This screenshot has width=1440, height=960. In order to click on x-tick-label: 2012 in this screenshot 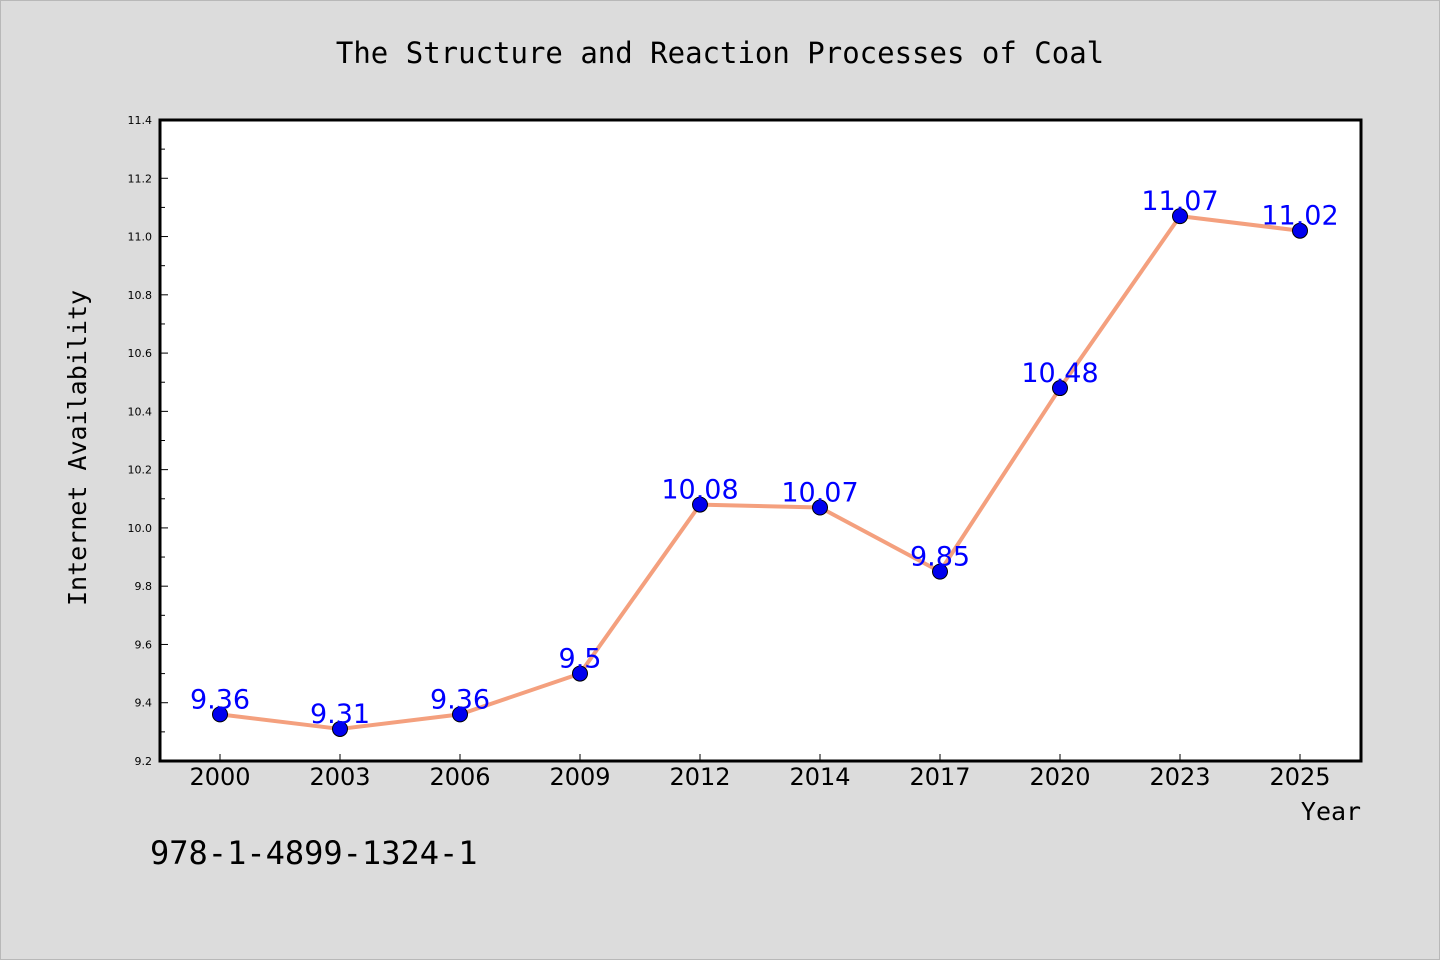, I will do `click(699, 777)`.